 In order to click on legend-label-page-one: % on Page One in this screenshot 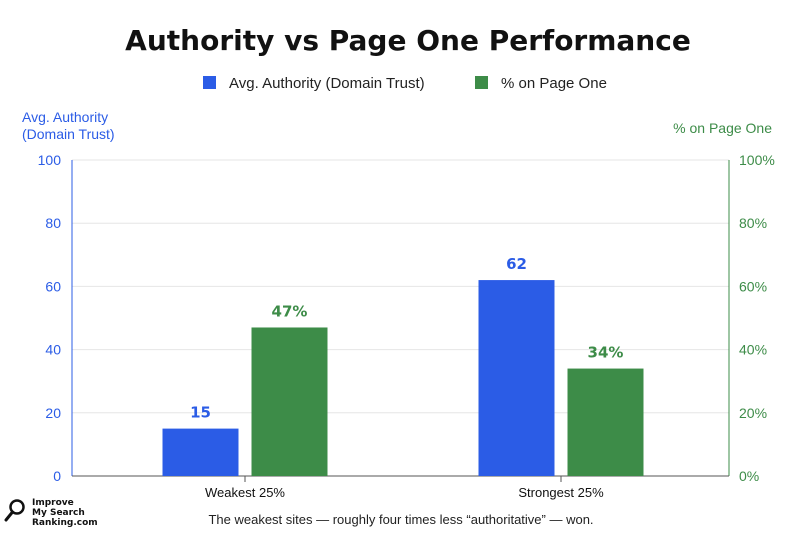, I will do `click(554, 83)`.